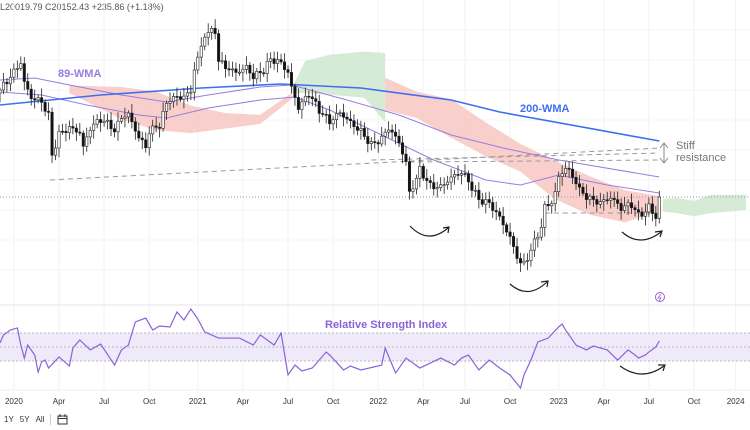  I want to click on wma200-label: 200-WMA, so click(545, 109).